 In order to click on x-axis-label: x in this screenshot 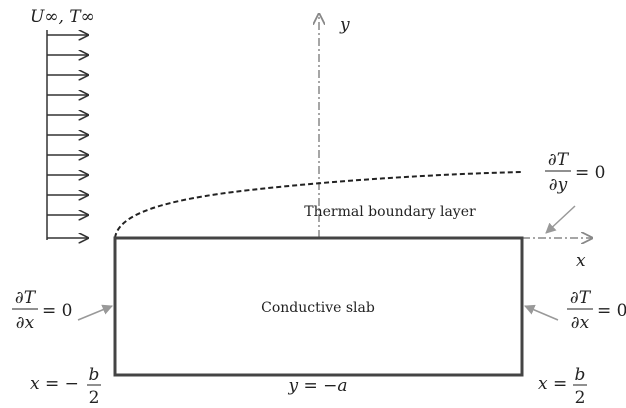, I will do `click(581, 261)`.